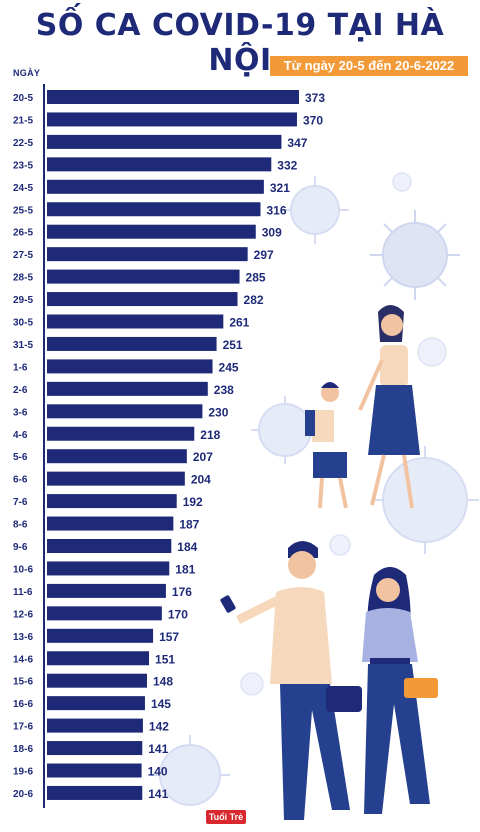  Describe the element at coordinates (229, 367) in the screenshot. I see `value-label: 245` at that location.